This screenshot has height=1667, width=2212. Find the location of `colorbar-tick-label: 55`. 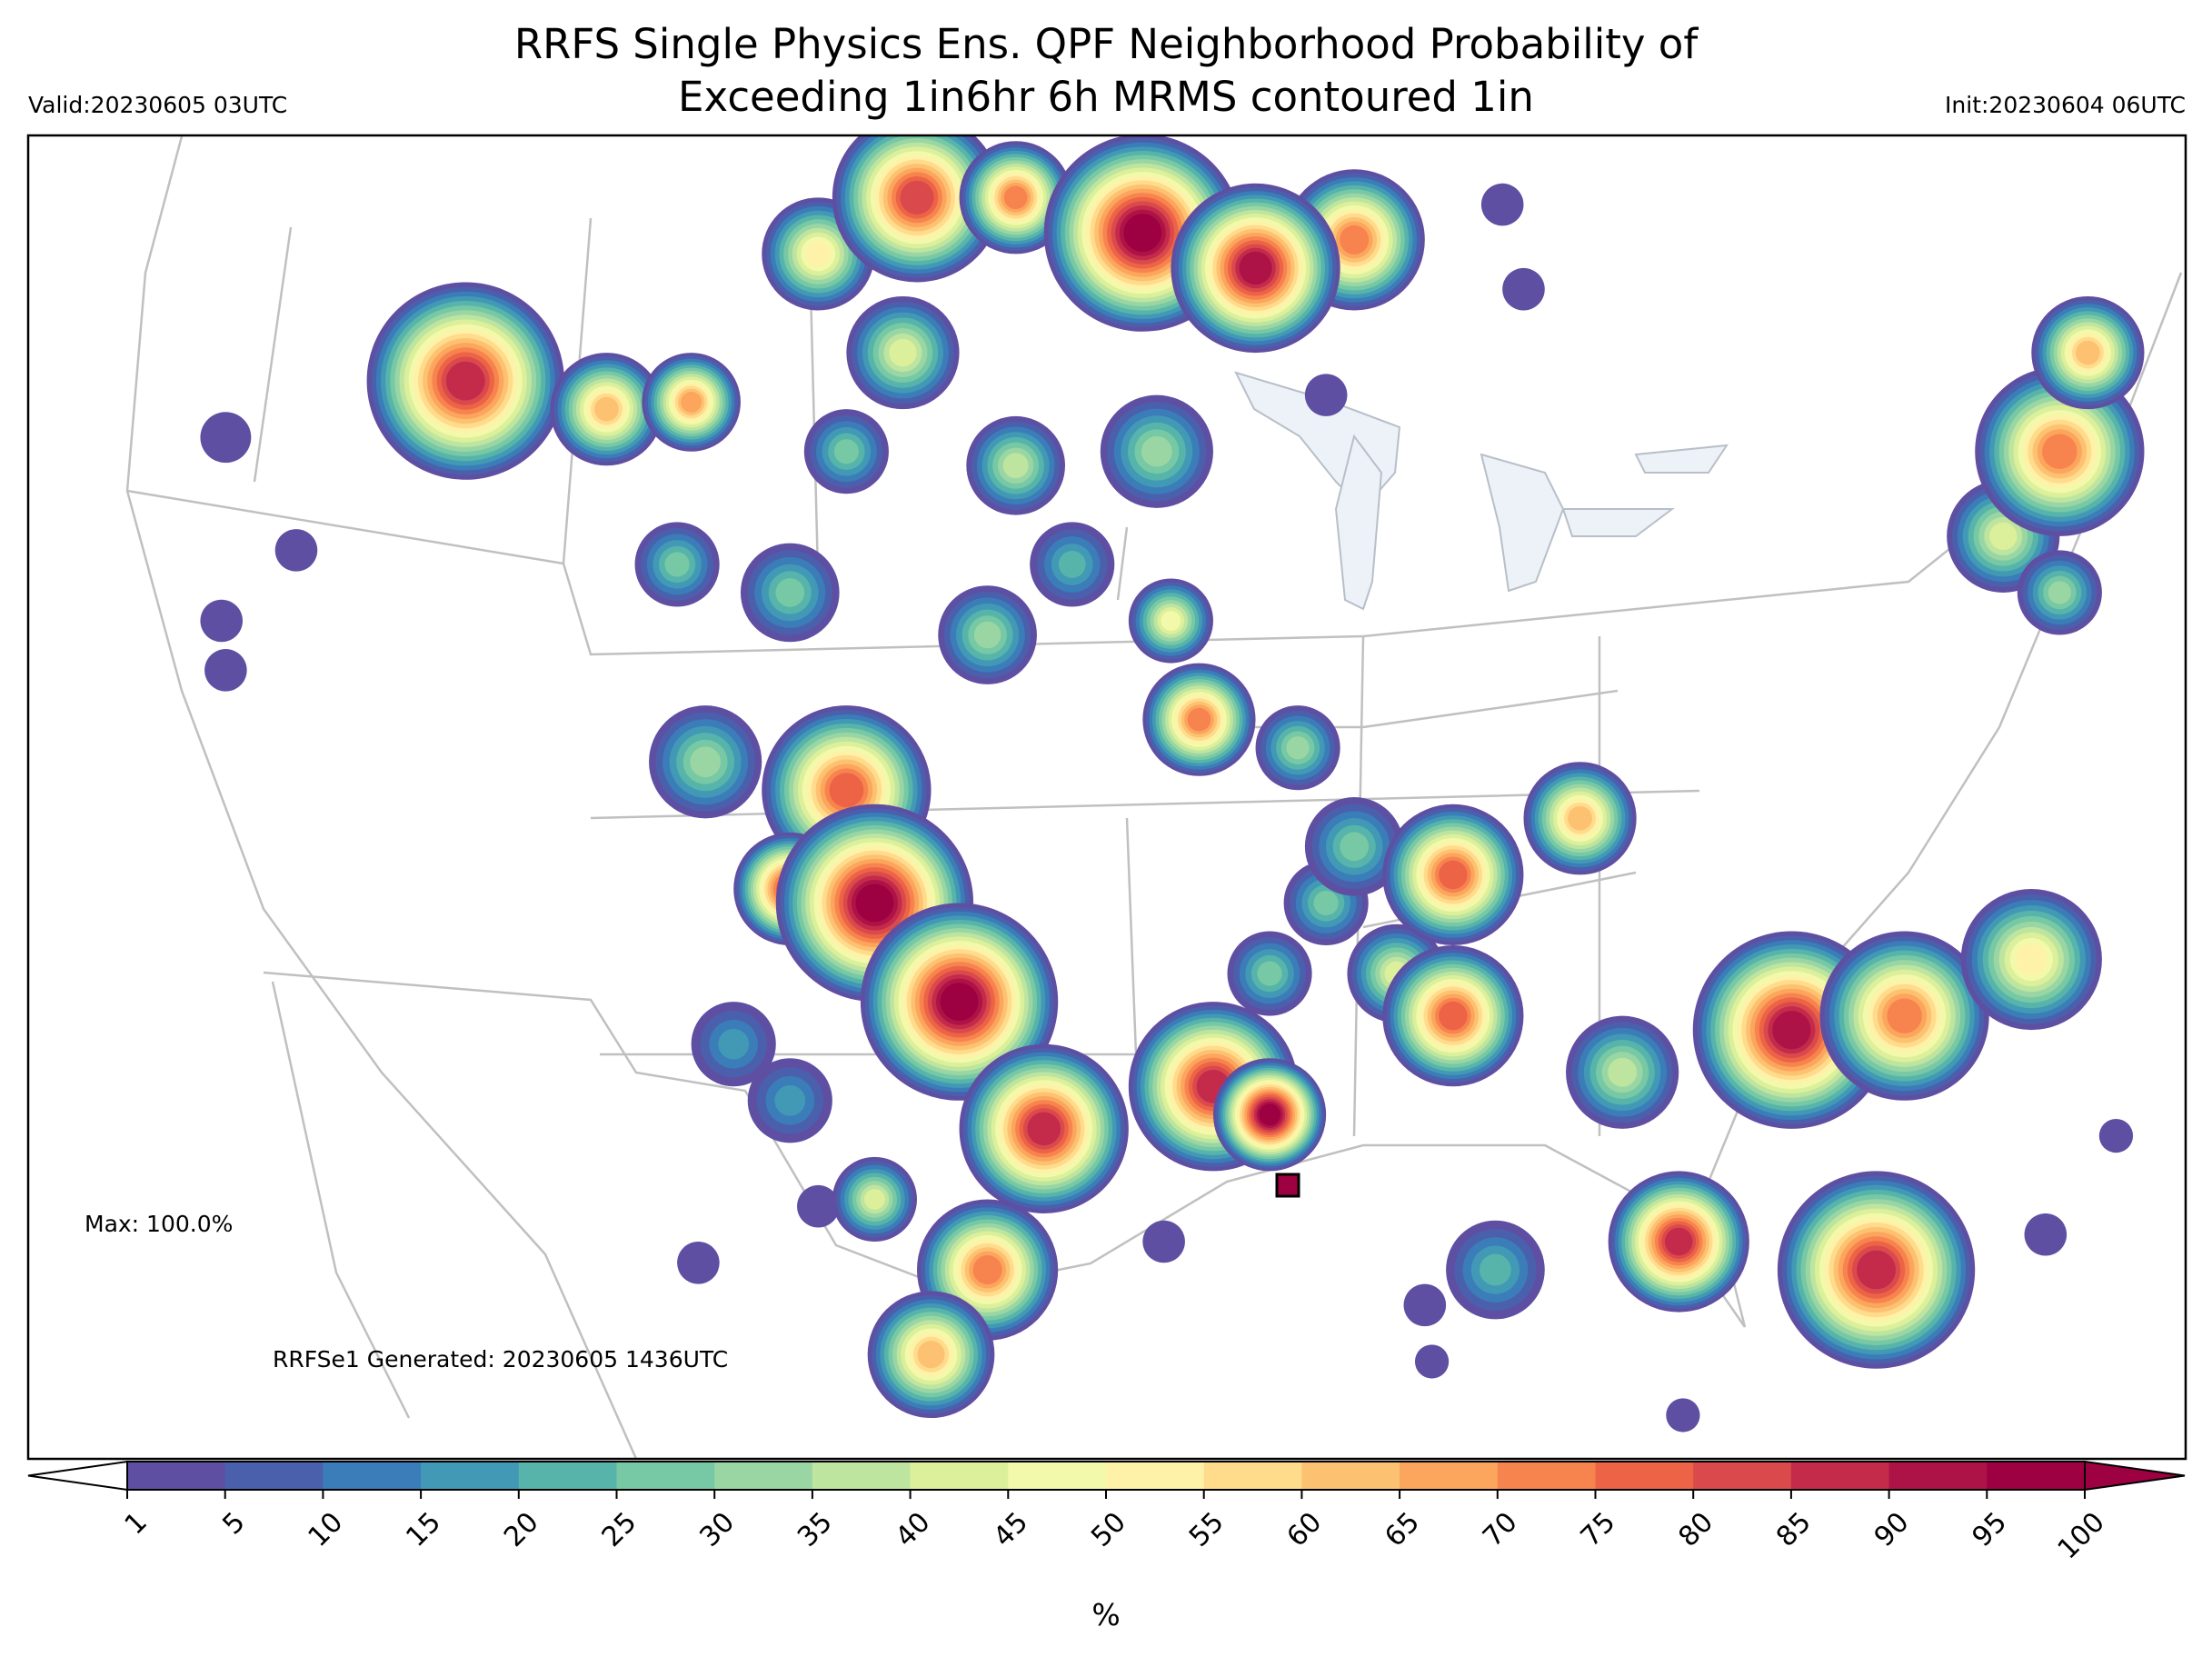

colorbar-tick-label: 55 is located at coordinates (1207, 1529).